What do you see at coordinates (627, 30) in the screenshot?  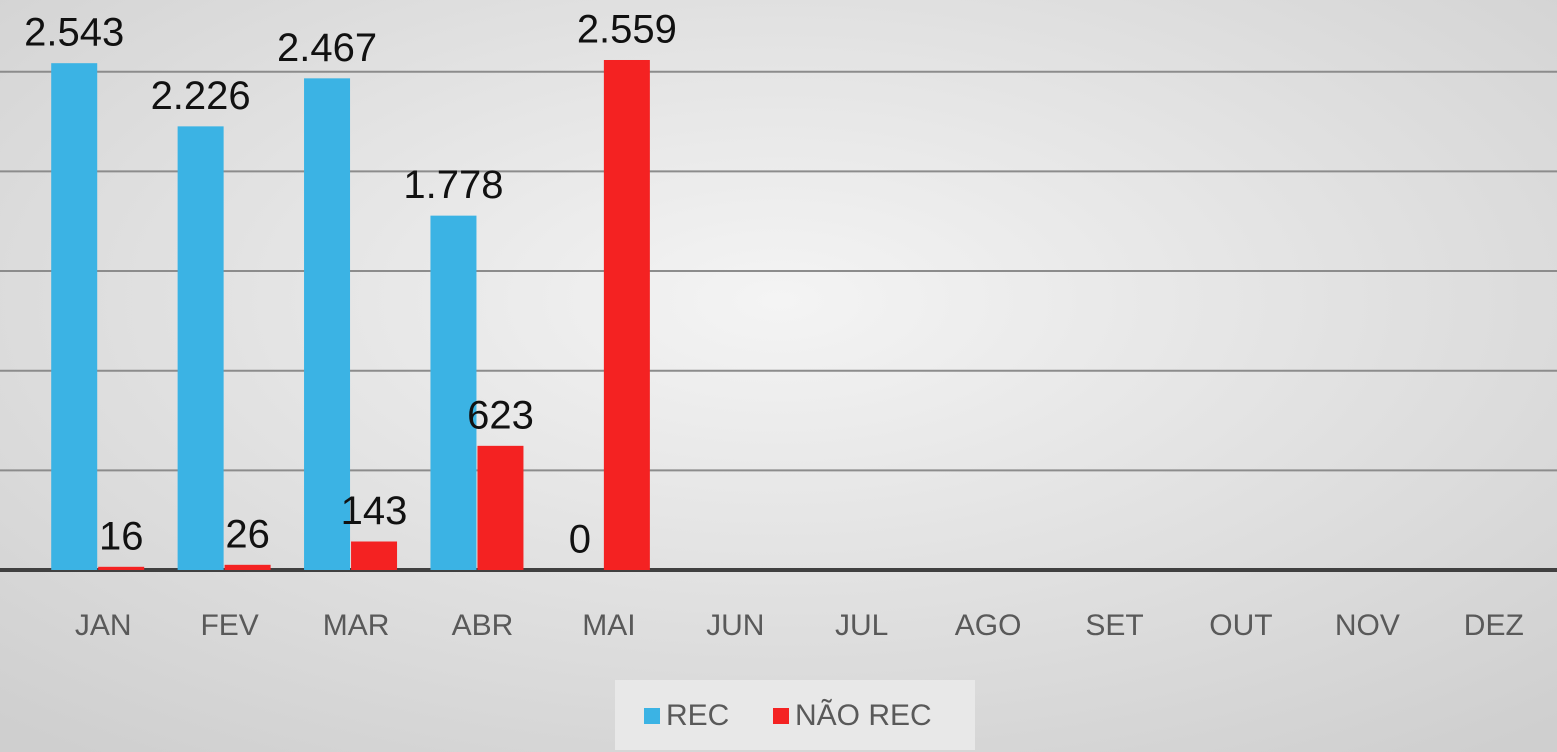 I see `data-label: 2.559` at bounding box center [627, 30].